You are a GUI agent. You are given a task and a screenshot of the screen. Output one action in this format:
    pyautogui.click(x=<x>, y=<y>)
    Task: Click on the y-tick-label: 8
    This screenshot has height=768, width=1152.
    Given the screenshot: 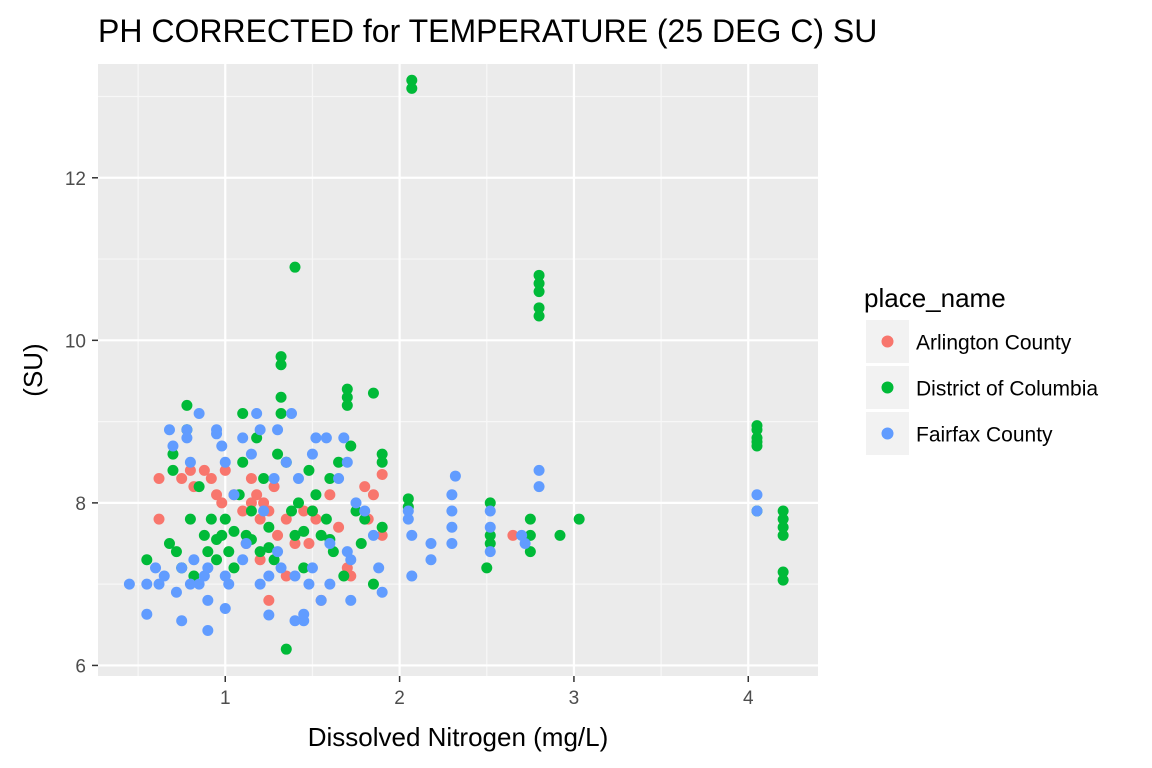 What is the action you would take?
    pyautogui.click(x=80, y=504)
    